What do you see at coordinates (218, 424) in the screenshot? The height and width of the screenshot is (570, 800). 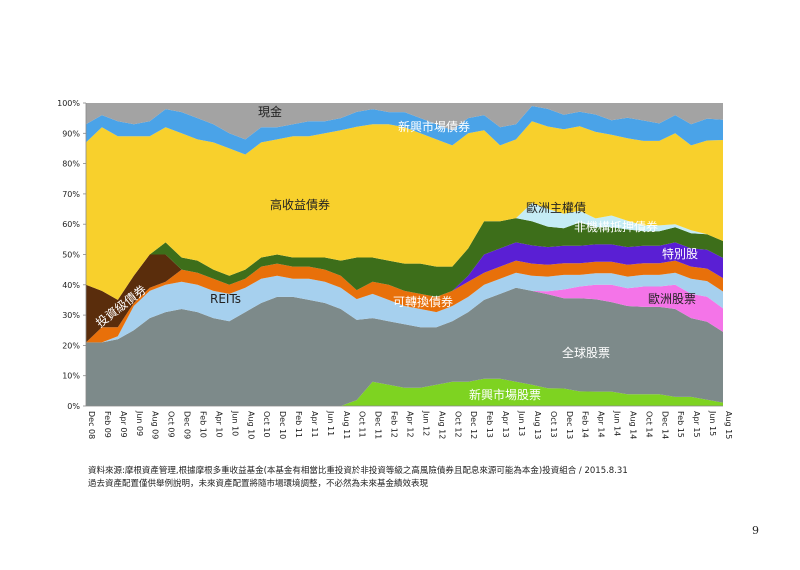 I see `x-tick-label: Apr 10` at bounding box center [218, 424].